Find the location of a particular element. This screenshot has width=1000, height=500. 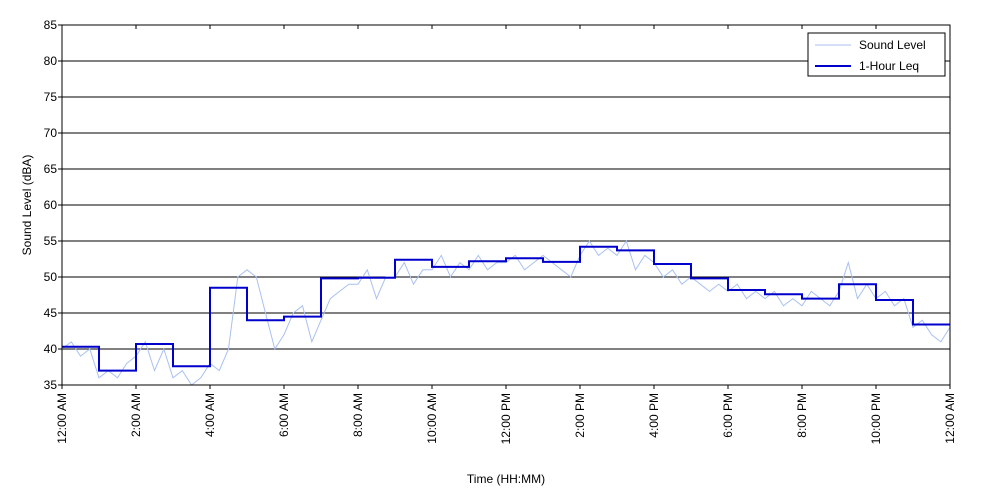

legend-box is located at coordinates (876, 54).